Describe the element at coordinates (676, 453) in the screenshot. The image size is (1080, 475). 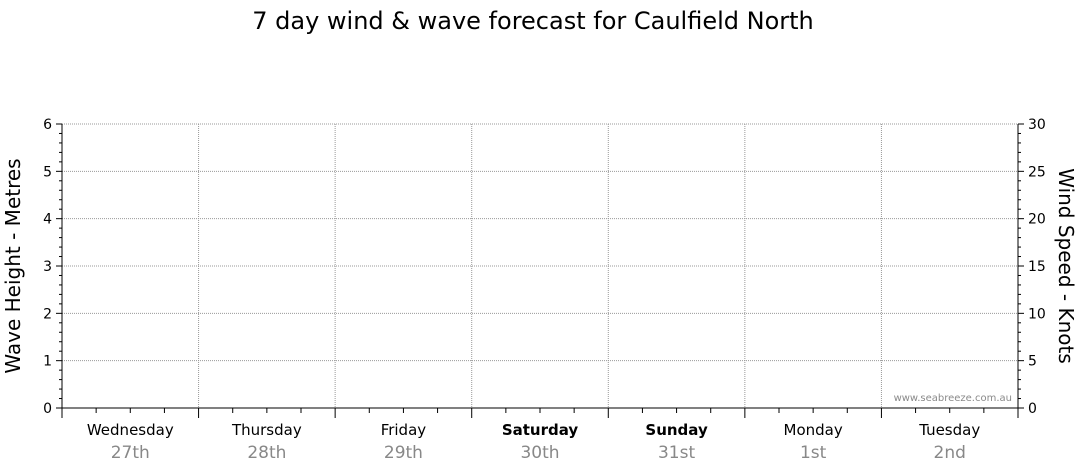
I see `date-label: 31st` at that location.